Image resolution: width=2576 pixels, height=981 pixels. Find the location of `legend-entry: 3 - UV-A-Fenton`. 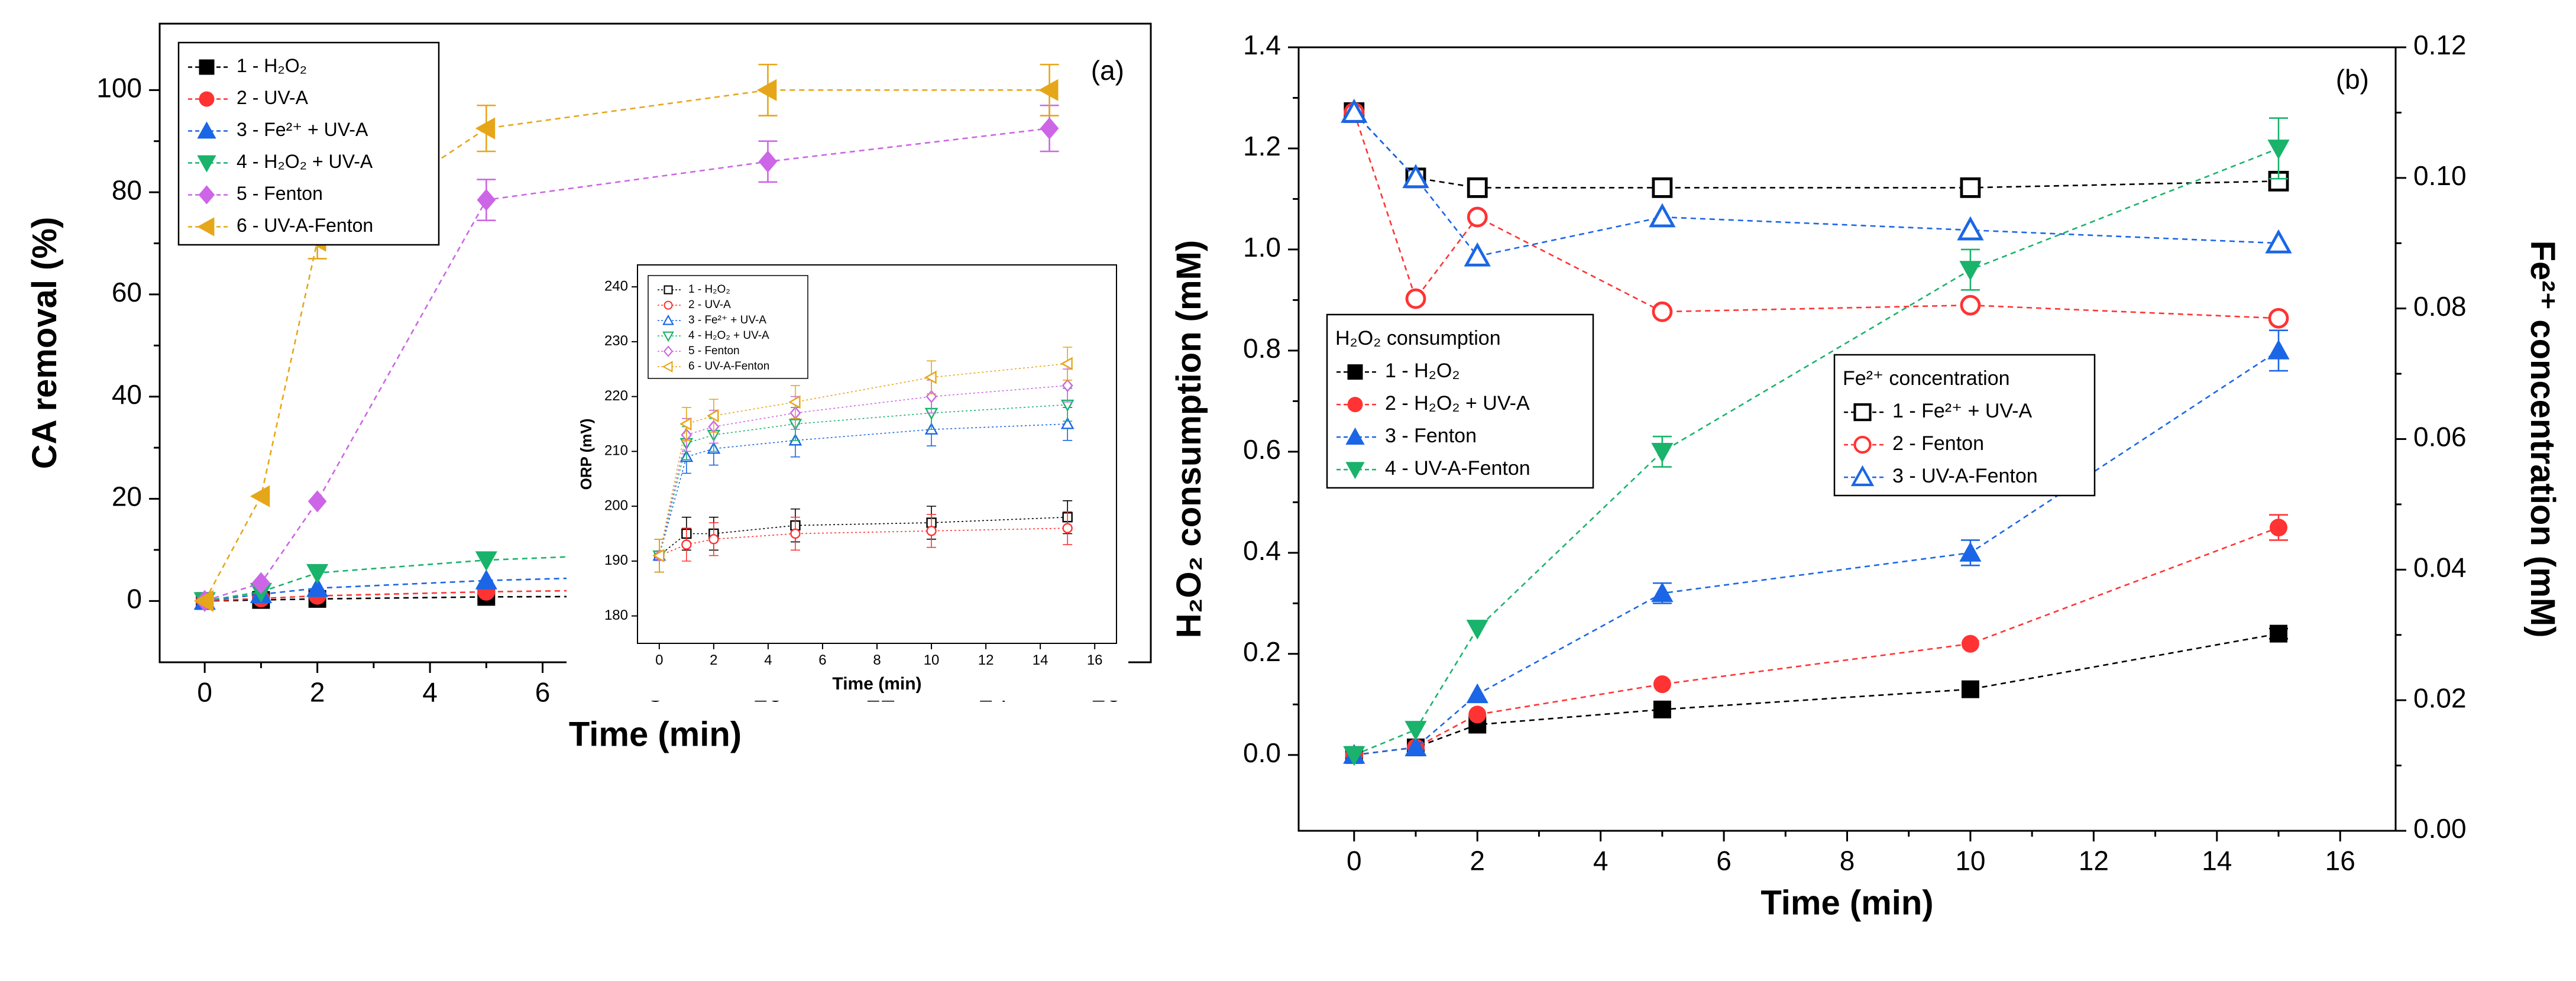

legend-entry: 3 - UV-A-Fenton is located at coordinates (1965, 476).